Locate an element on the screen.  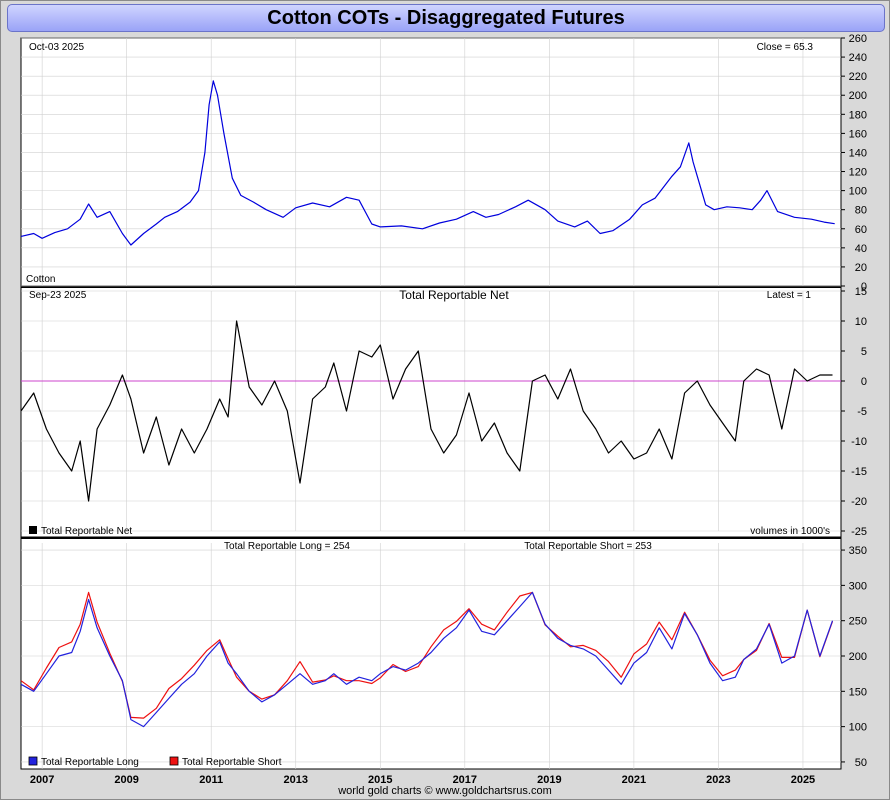
net-units-note: volumes in 1000's is located at coordinates (790, 531).